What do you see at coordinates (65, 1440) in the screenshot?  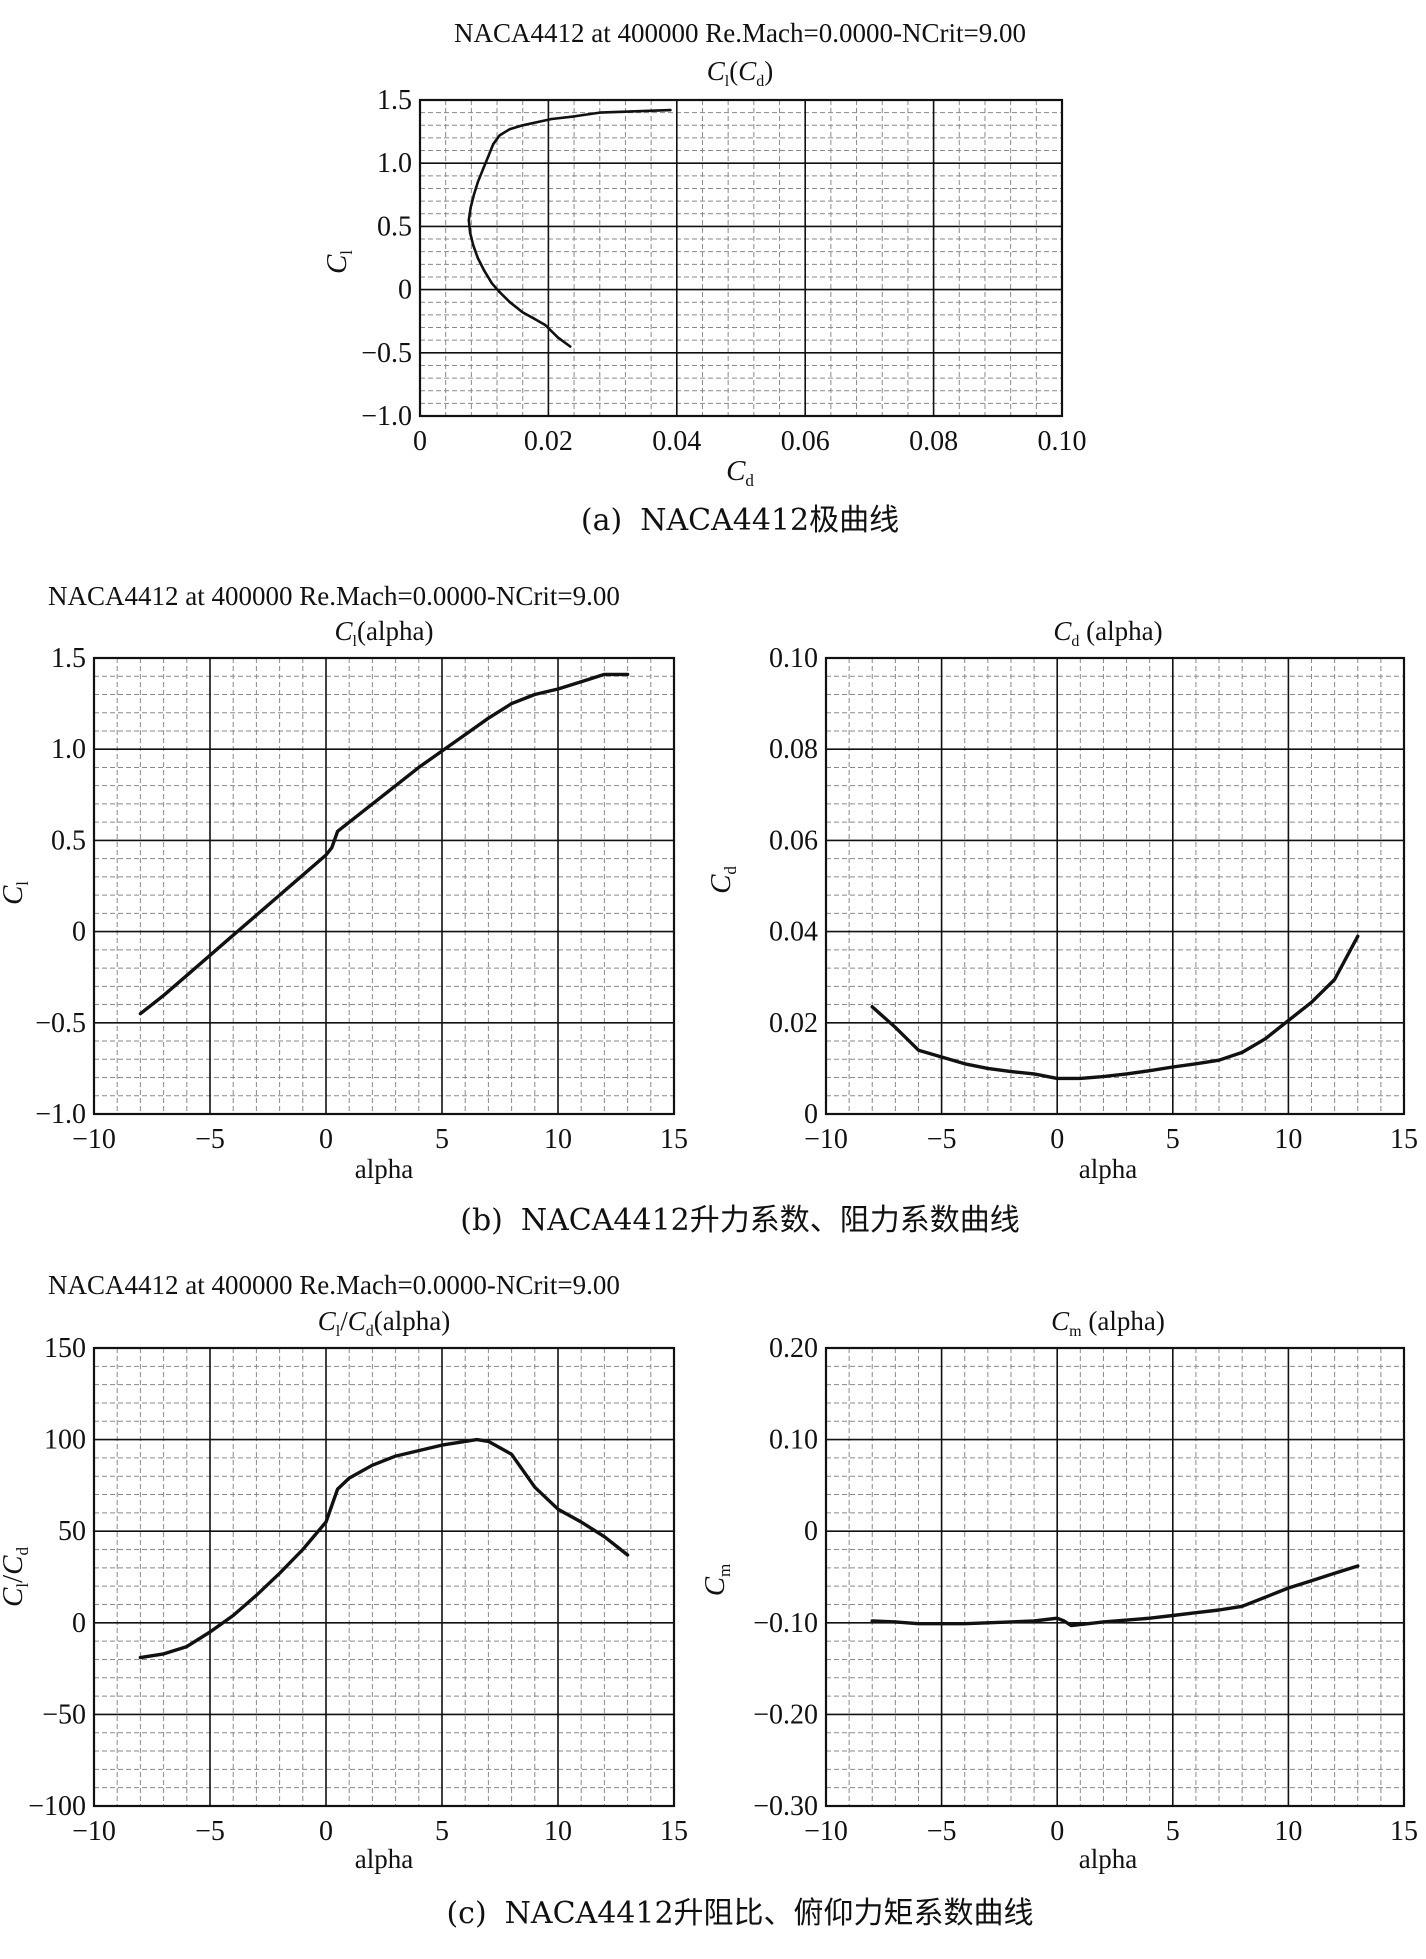 I see `y-tick-label: 100` at bounding box center [65, 1440].